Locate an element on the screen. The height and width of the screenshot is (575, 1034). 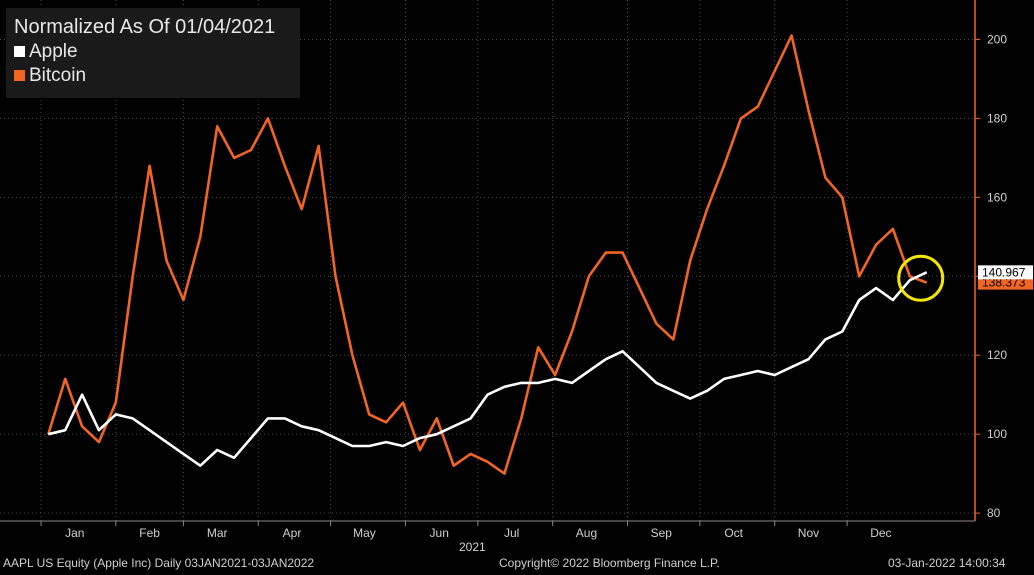
last-value-apple: 140.967 is located at coordinates (1004, 272).